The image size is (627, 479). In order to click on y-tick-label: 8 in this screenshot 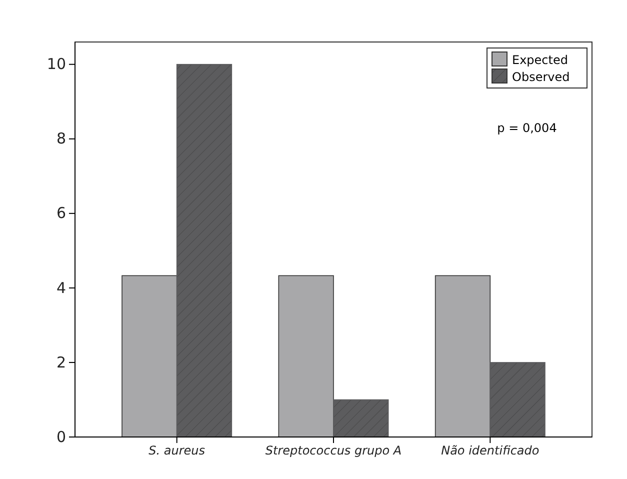, I will do `click(61, 139)`.